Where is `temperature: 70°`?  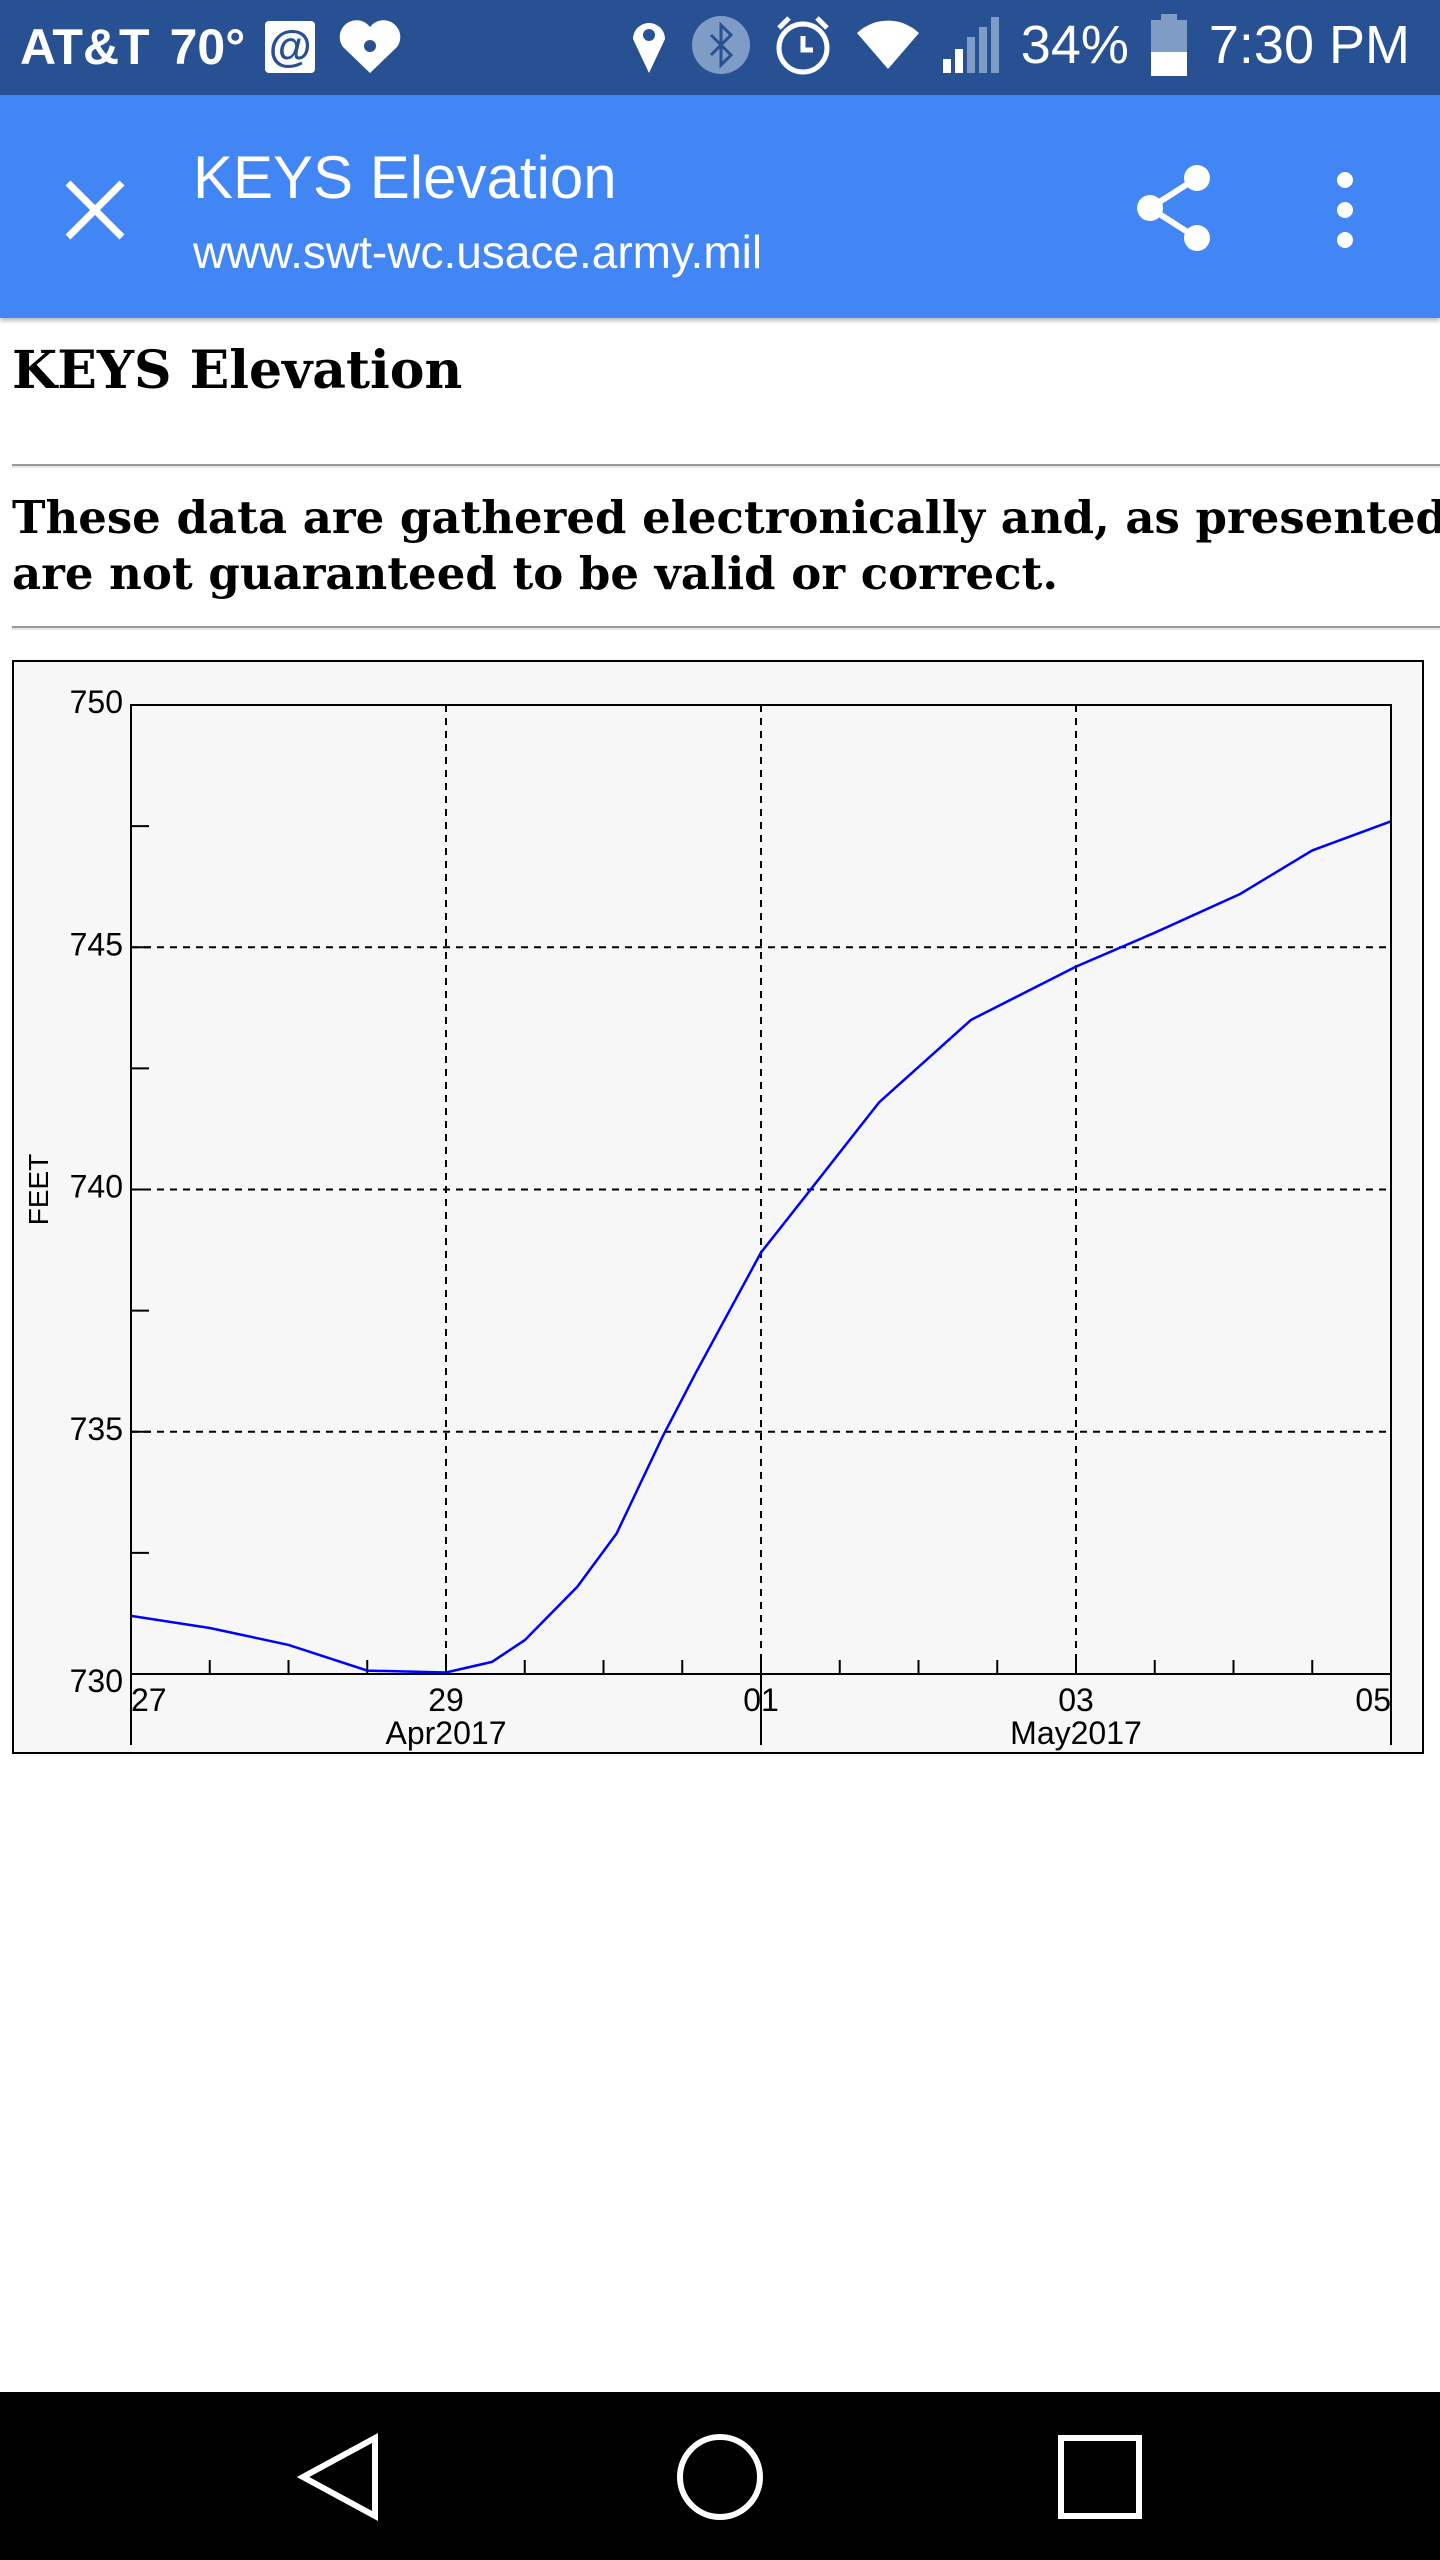 temperature: 70° is located at coordinates (207, 47).